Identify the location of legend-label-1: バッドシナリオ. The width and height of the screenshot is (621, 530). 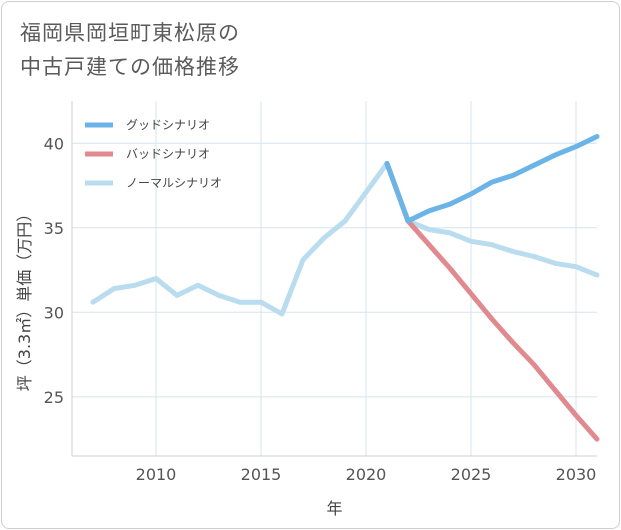
(168, 154).